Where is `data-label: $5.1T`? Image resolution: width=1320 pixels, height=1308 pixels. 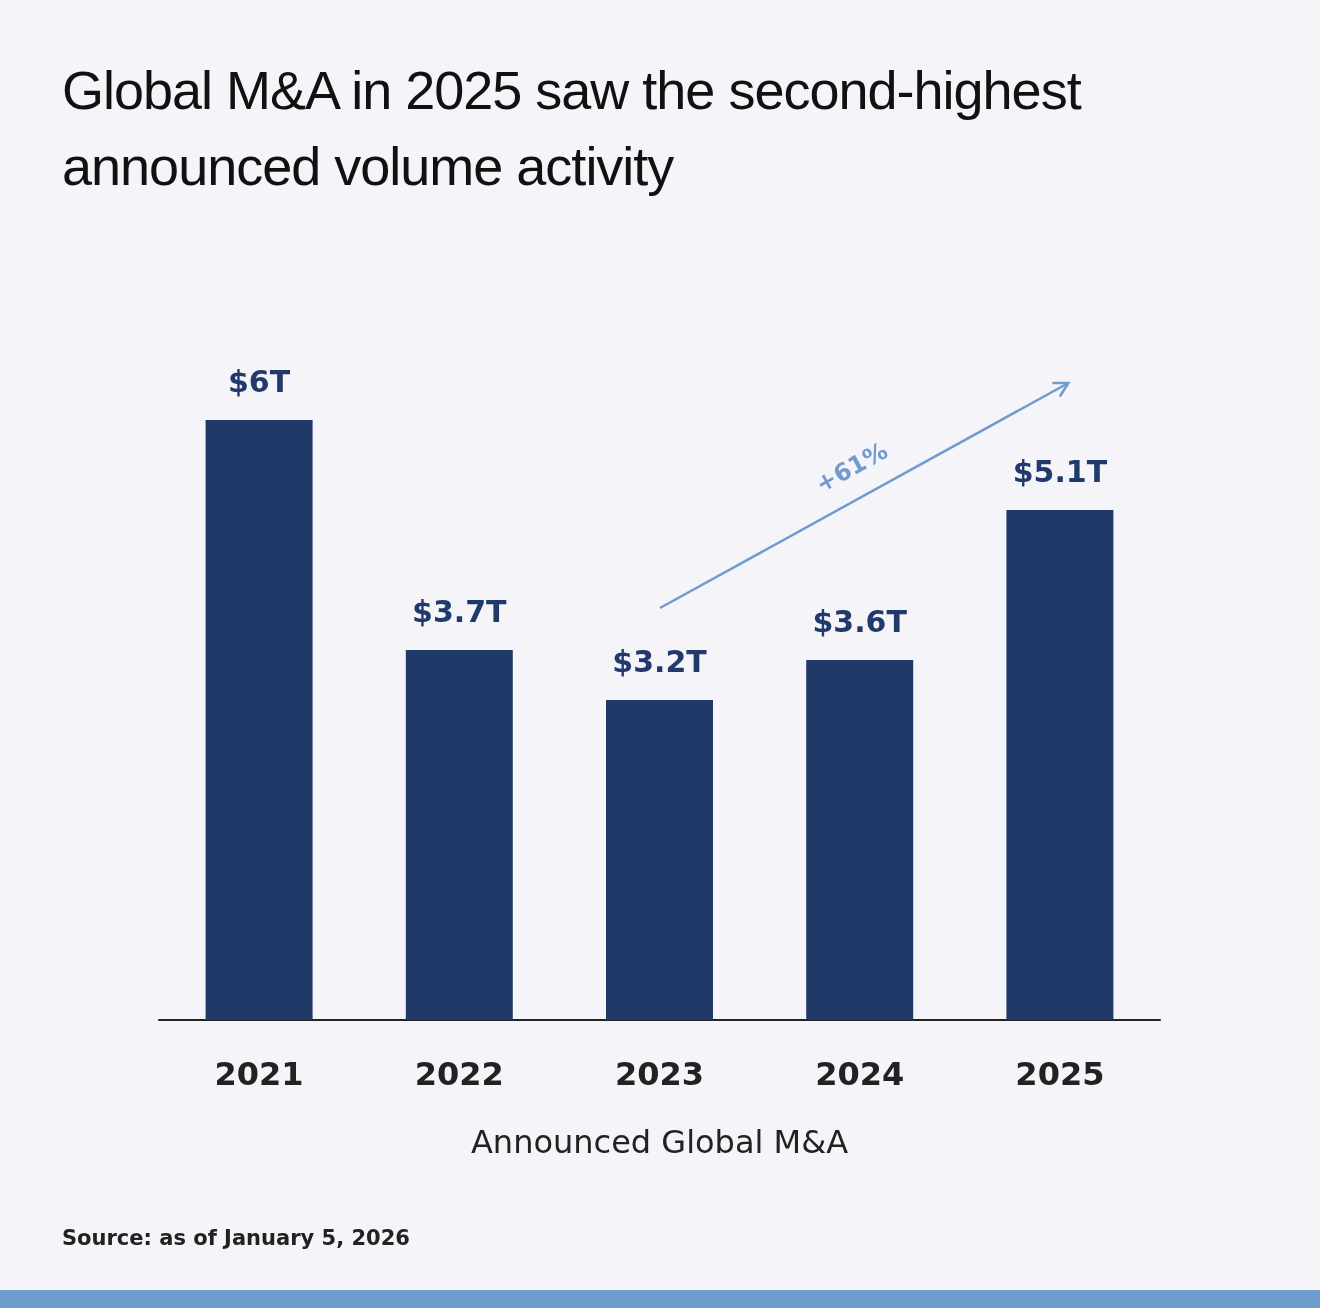
data-label: $5.1T is located at coordinates (1060, 471).